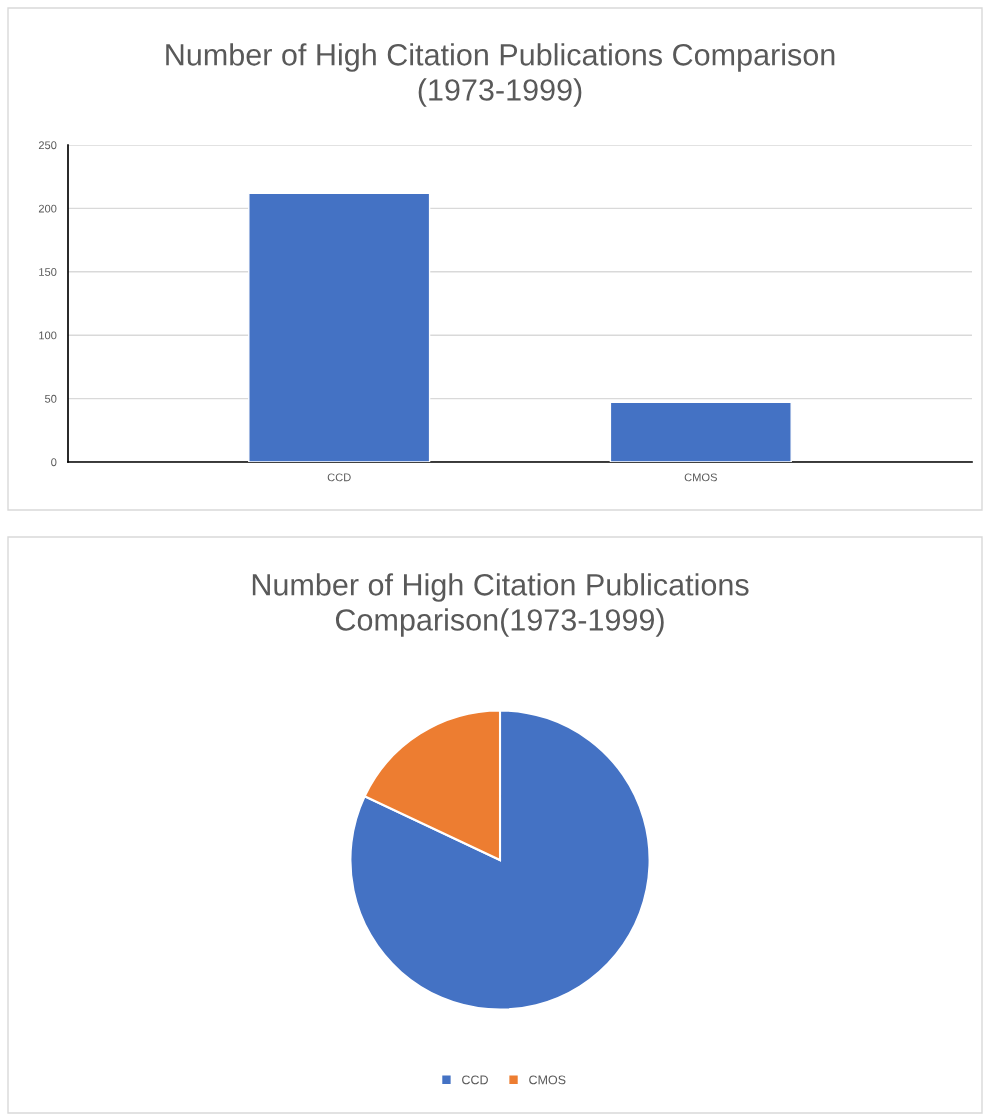 This screenshot has height=1115, width=984. I want to click on y-tick-label: 0, so click(54, 462).